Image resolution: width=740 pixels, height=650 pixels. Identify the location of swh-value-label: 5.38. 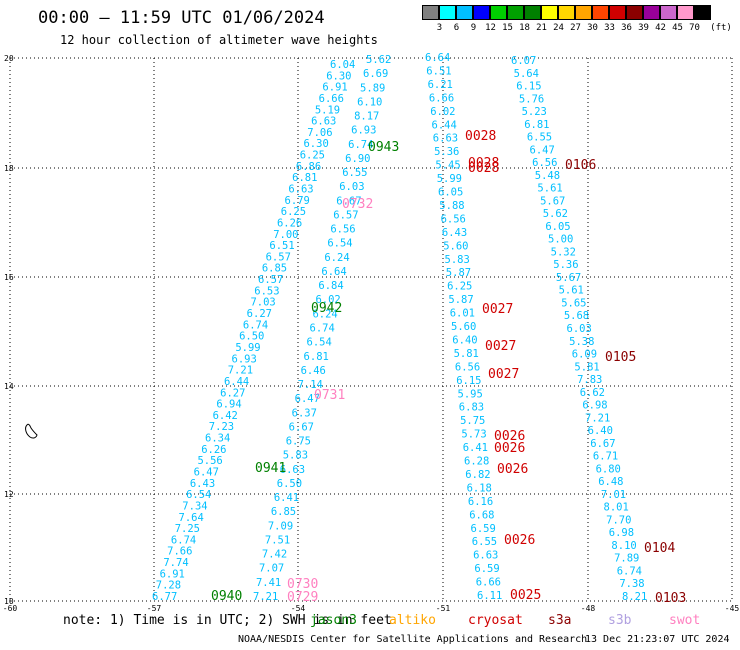
(581, 342).